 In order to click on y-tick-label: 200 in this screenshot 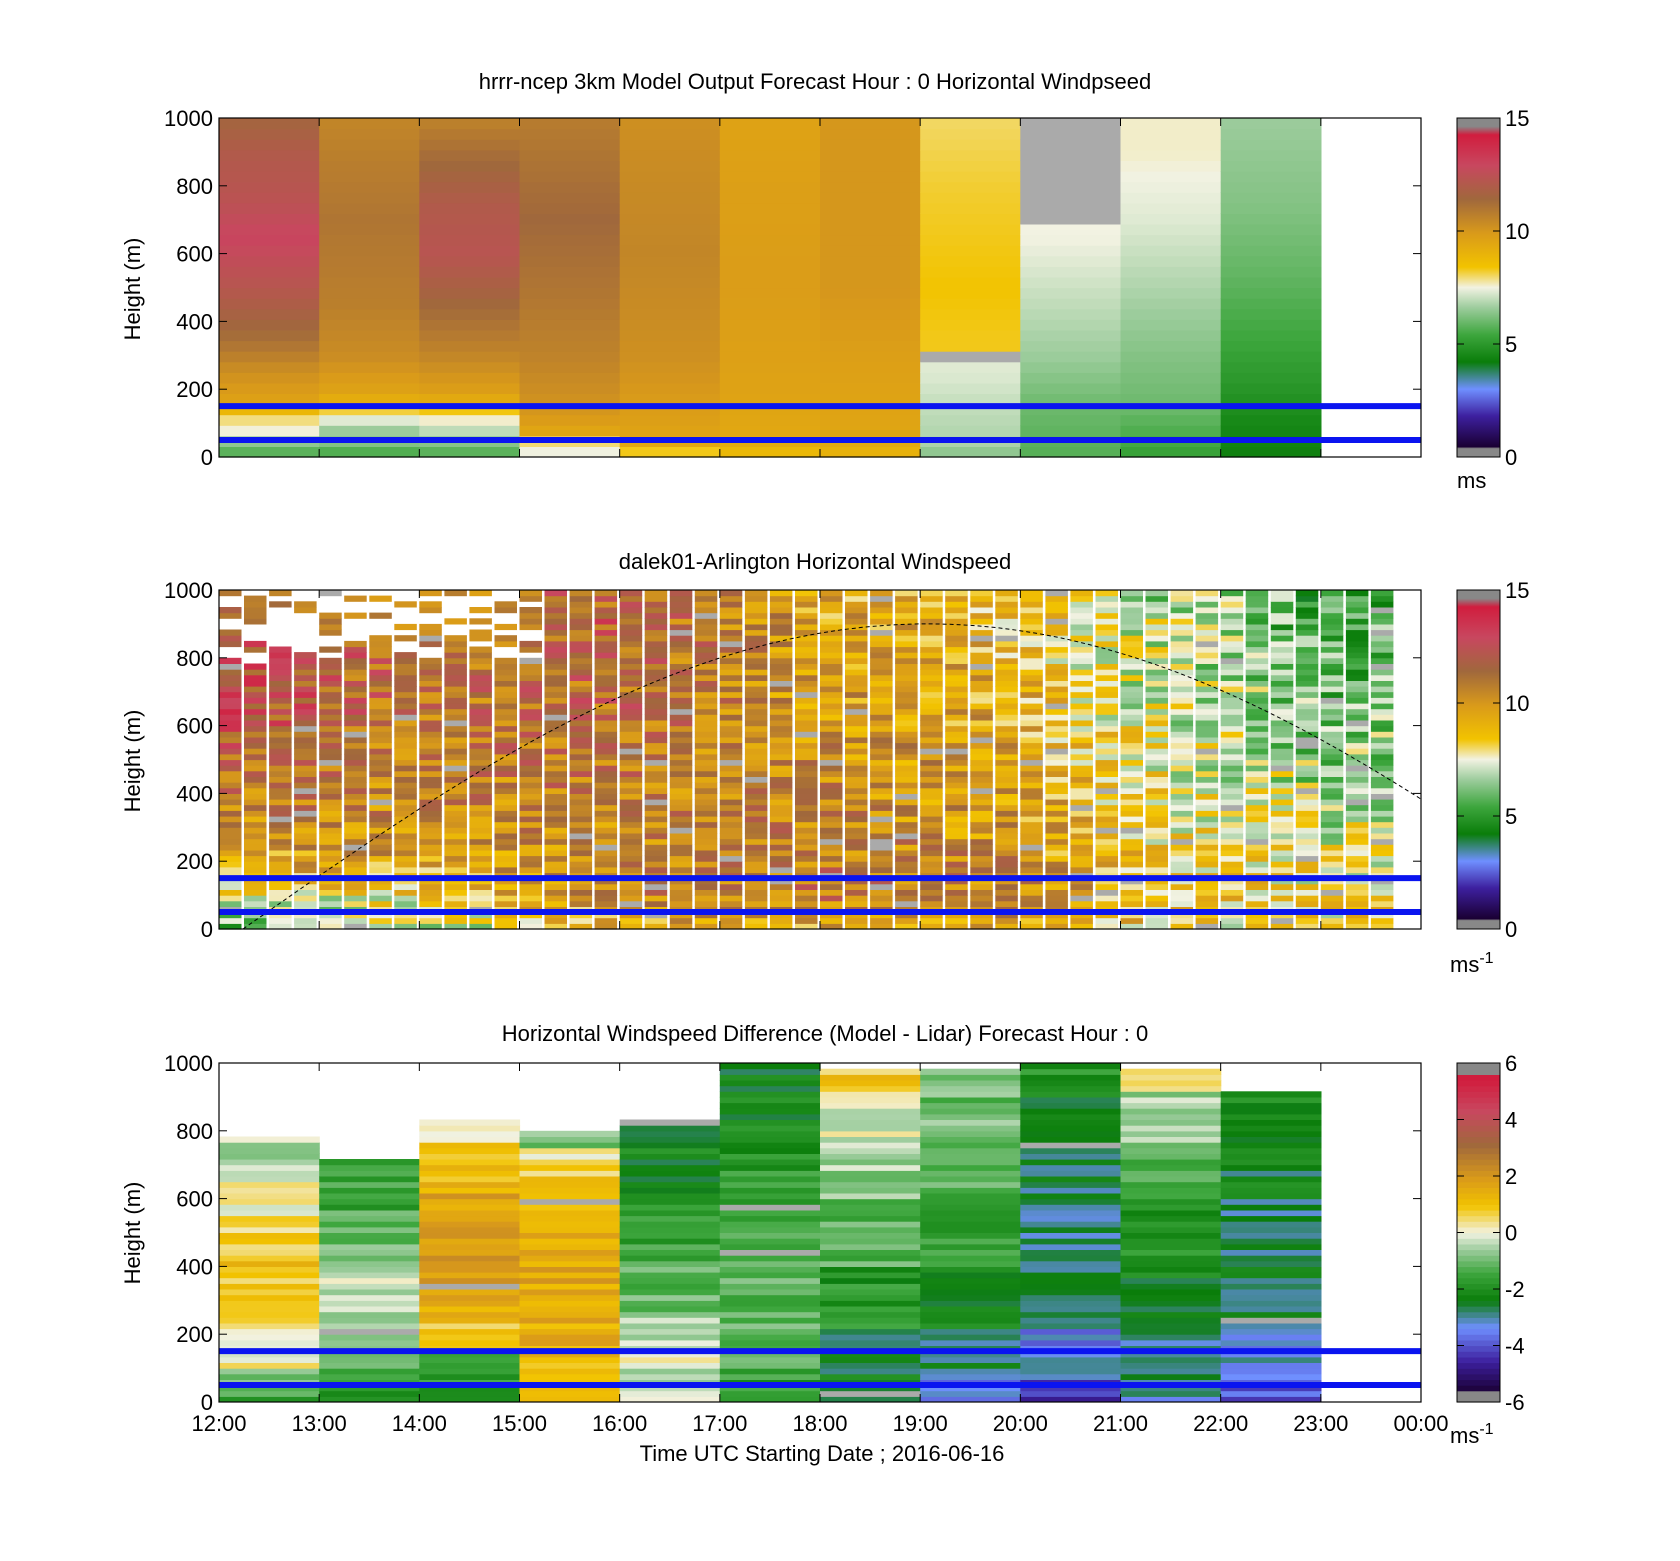, I will do `click(194, 1334)`.